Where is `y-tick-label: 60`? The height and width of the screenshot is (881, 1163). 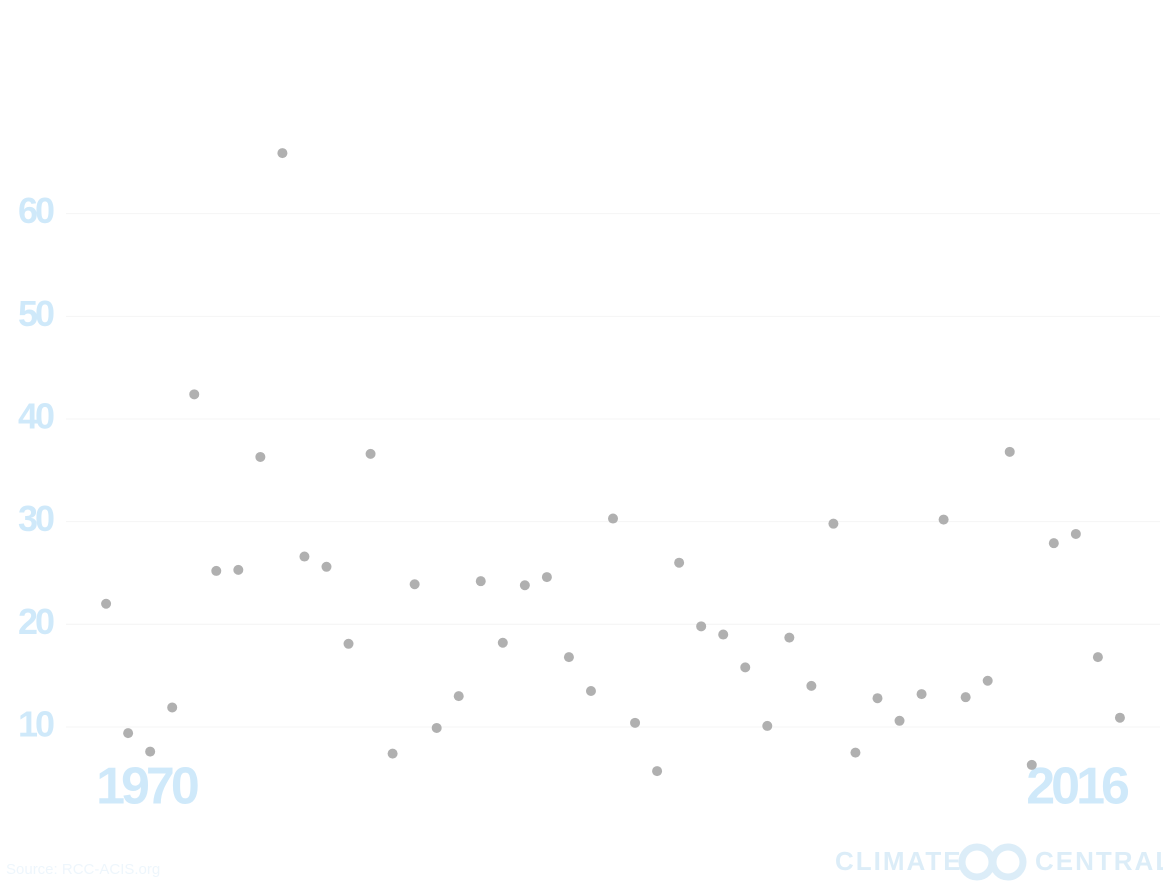 y-tick-label: 60 is located at coordinates (36, 210).